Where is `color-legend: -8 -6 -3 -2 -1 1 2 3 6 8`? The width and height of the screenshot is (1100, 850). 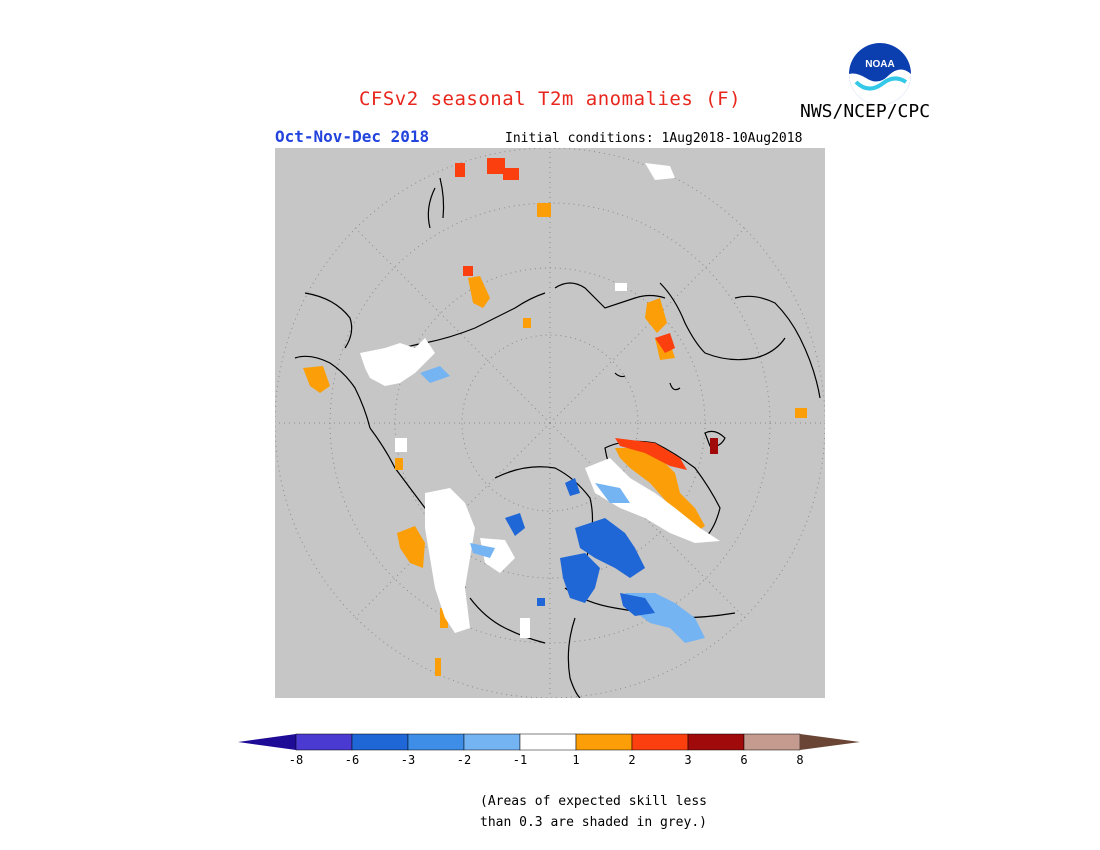
color-legend: -8 -6 -3 -2 -1 1 2 3 6 8 is located at coordinates (549, 750).